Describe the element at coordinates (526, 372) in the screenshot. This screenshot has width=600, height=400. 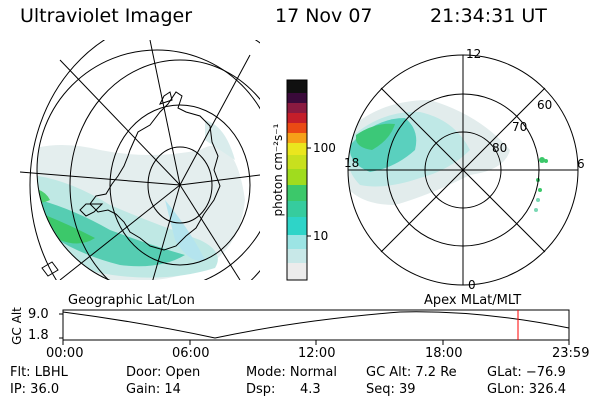
I see `status-glat: GLat: −76.9` at that location.